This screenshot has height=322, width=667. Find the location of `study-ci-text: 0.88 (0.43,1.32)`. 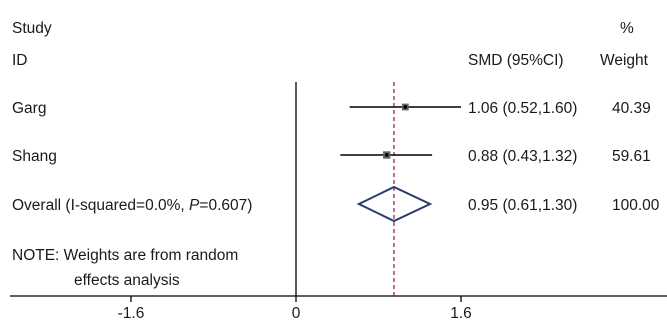

study-ci-text: 0.88 (0.43,1.32) is located at coordinates (522, 156).